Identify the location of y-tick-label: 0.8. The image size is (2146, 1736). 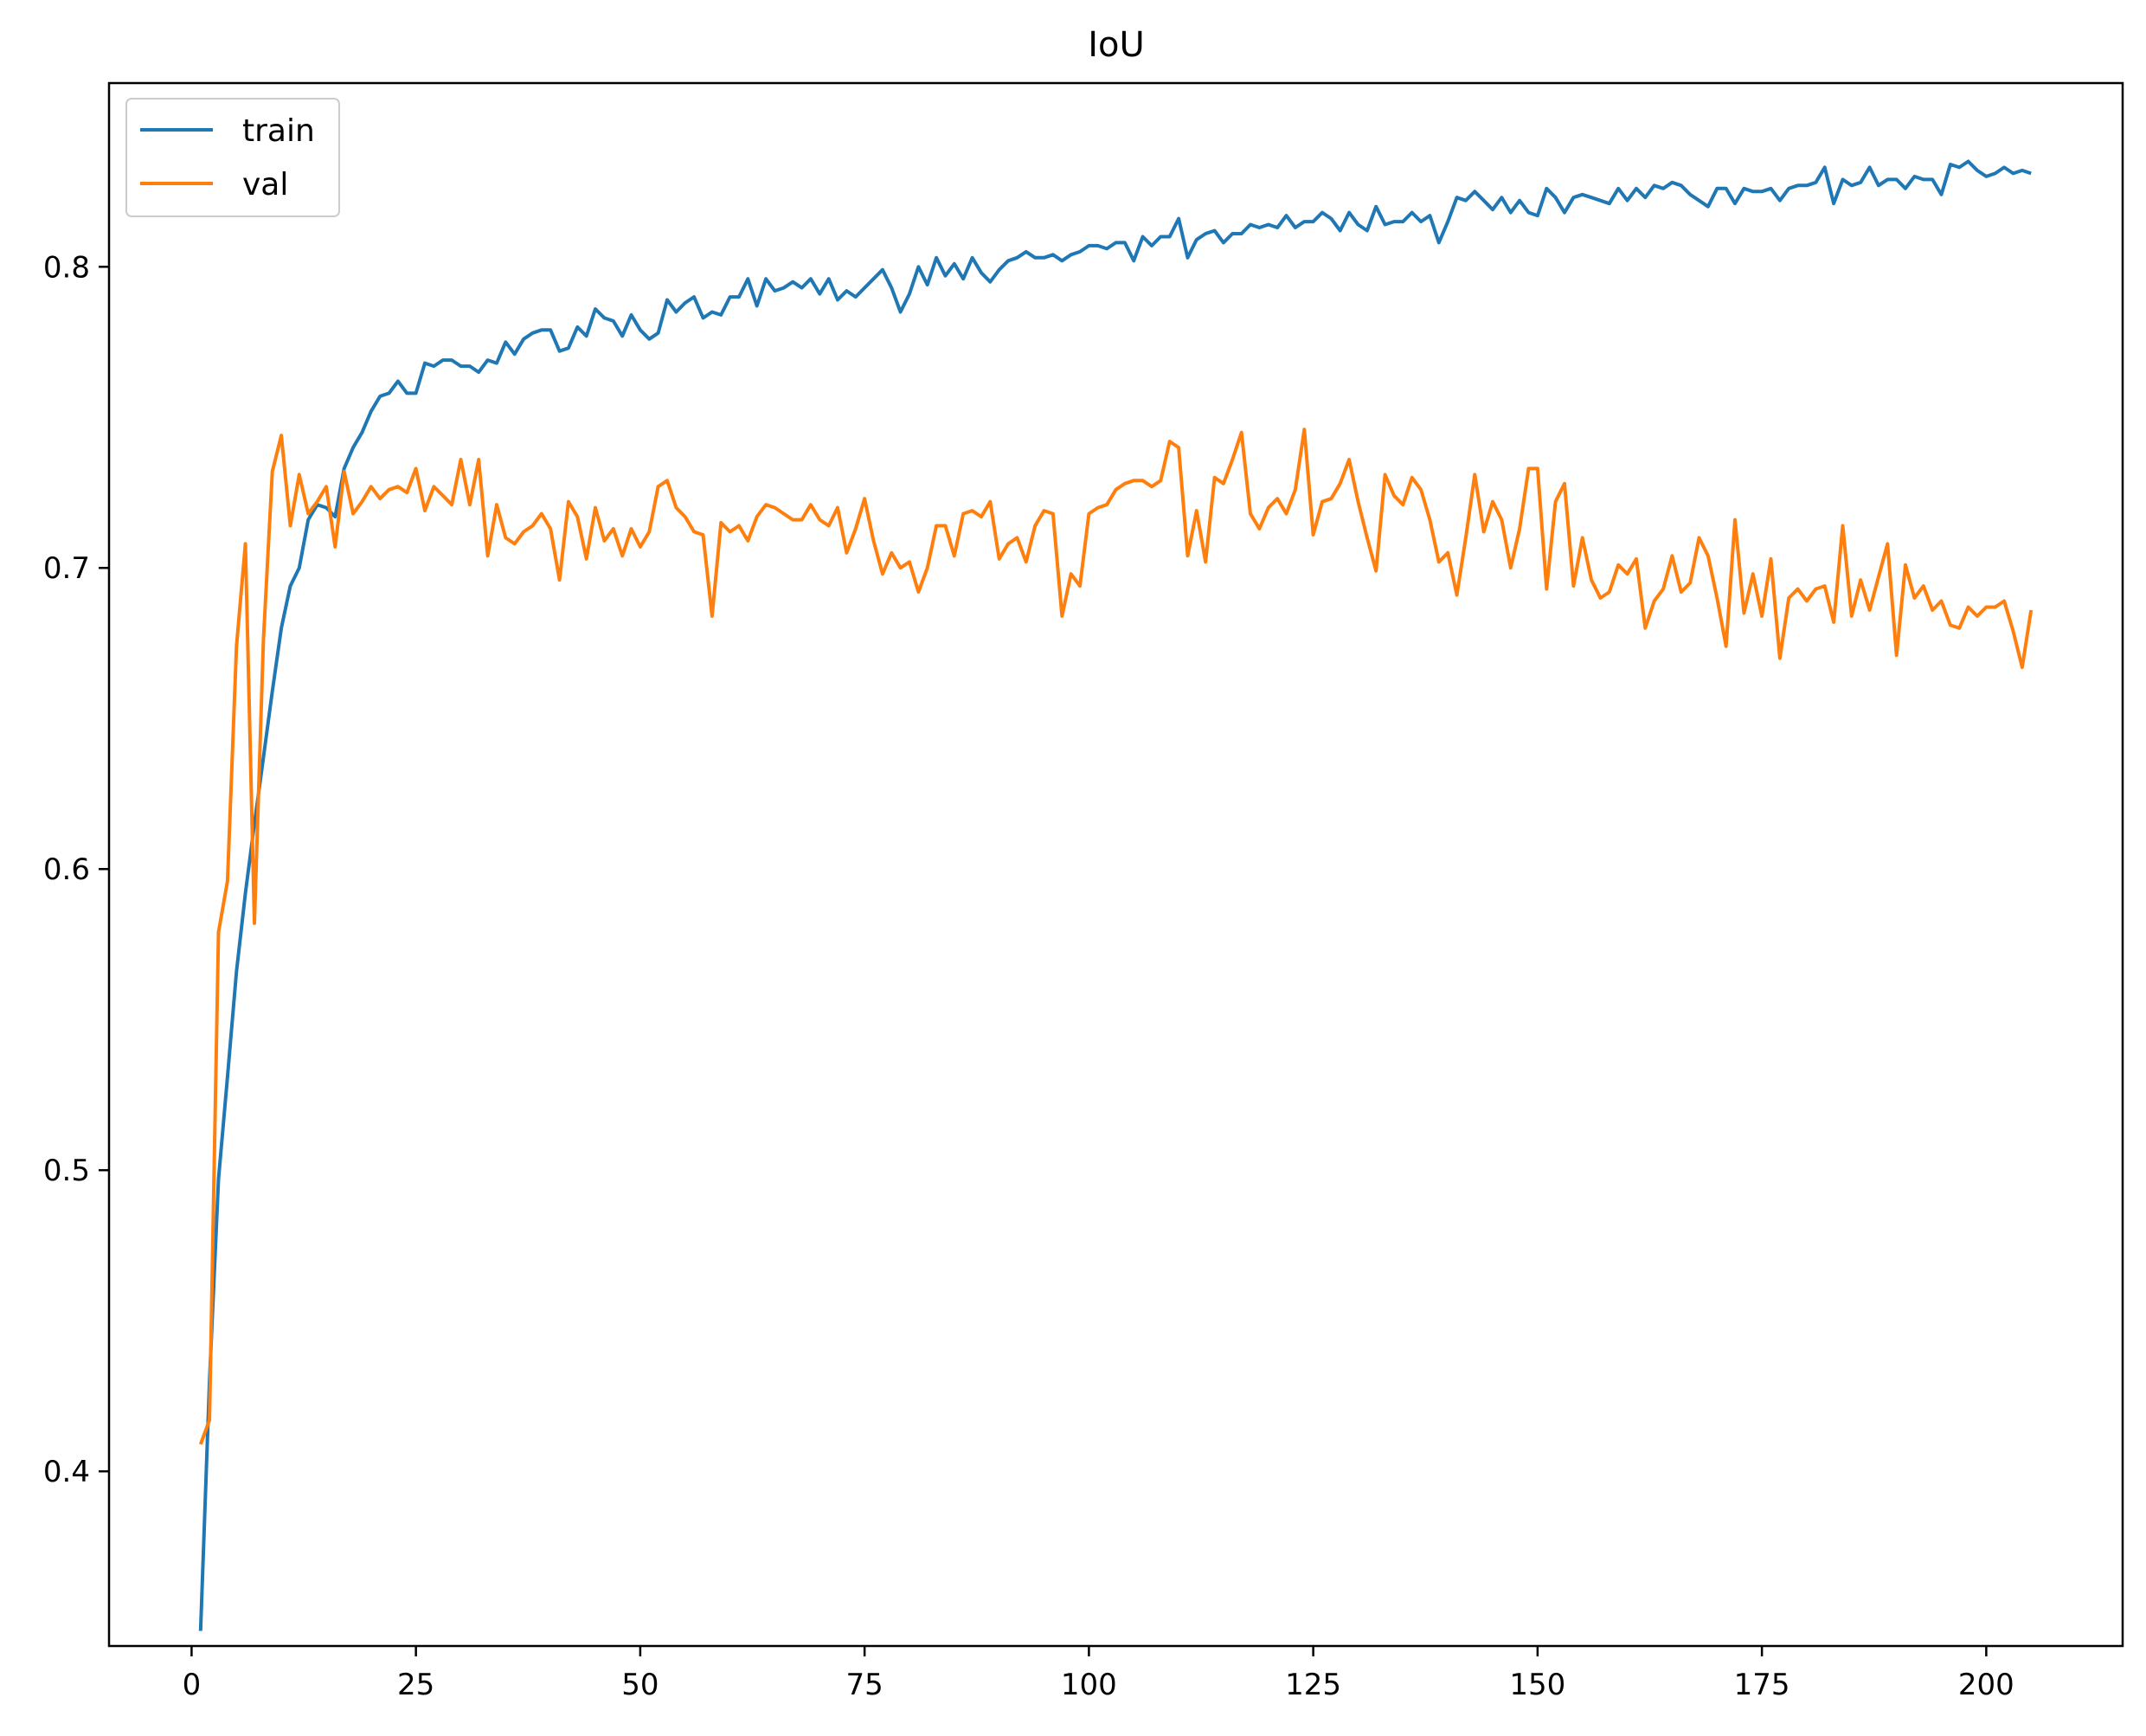
(66, 267).